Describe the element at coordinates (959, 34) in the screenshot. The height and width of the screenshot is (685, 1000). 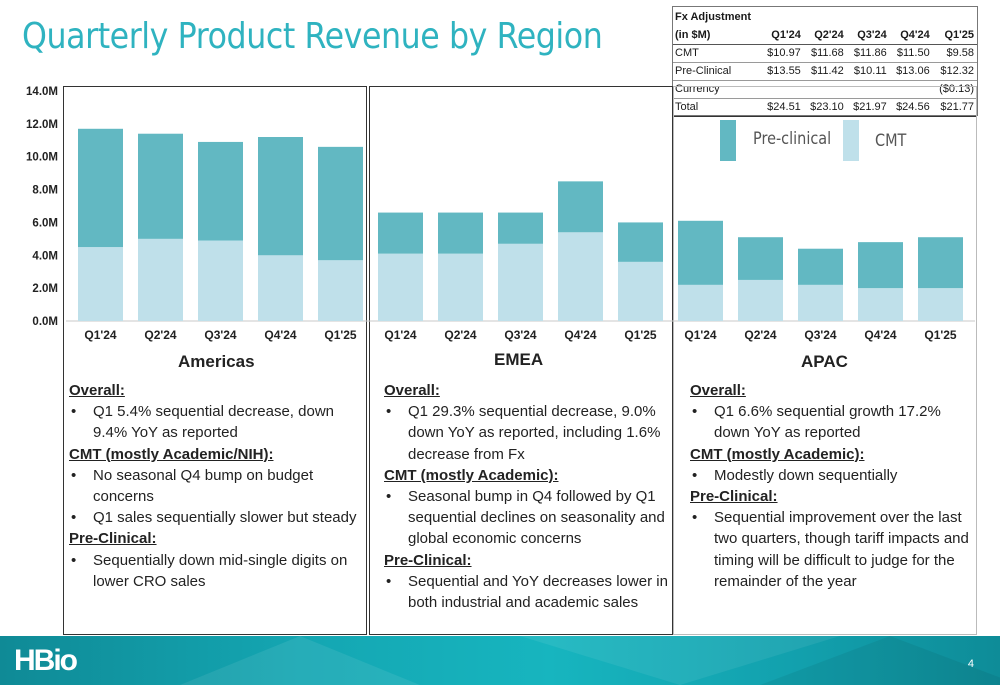
I see `table-cell: Q1'25` at that location.